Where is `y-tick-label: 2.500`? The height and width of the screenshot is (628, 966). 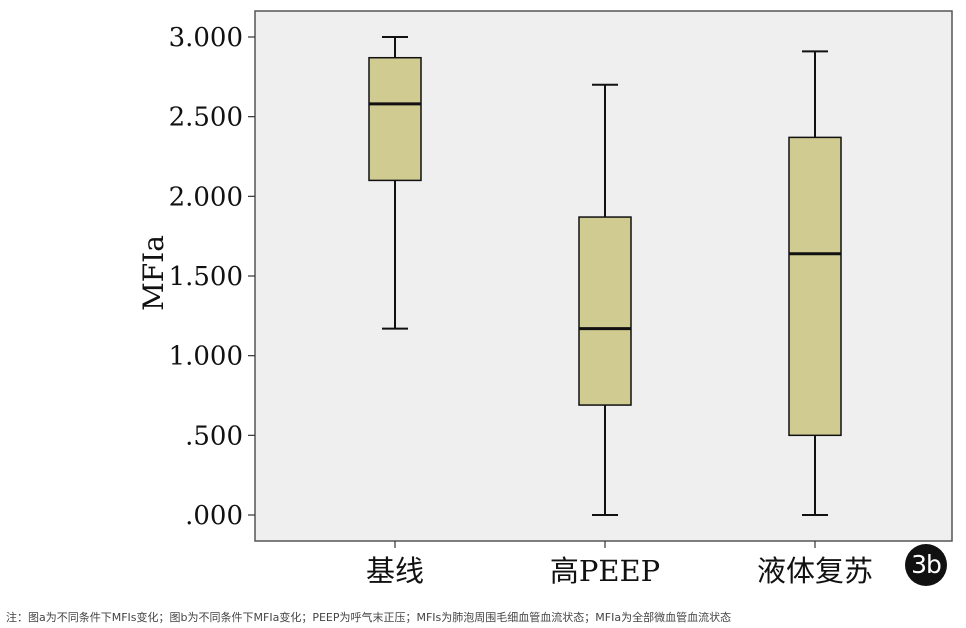 y-tick-label: 2.500 is located at coordinates (206, 118).